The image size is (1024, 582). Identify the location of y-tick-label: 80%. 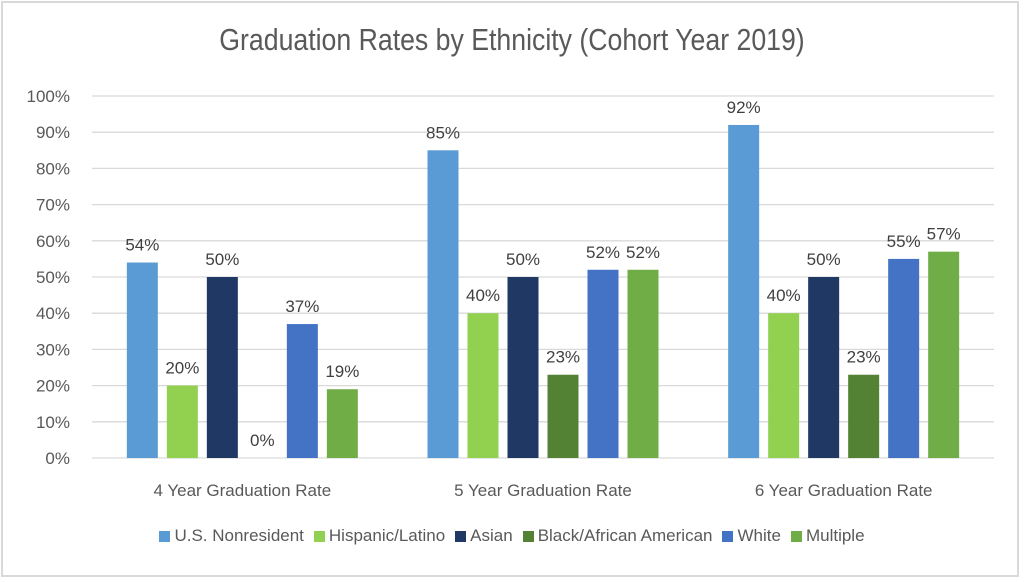
(53, 168).